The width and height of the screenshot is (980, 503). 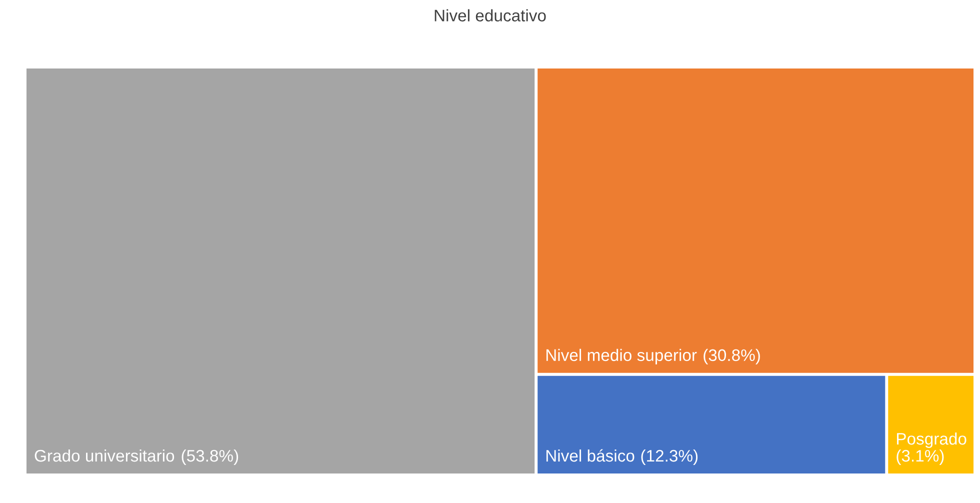 I want to click on data-label: (30.8%), so click(x=732, y=356).